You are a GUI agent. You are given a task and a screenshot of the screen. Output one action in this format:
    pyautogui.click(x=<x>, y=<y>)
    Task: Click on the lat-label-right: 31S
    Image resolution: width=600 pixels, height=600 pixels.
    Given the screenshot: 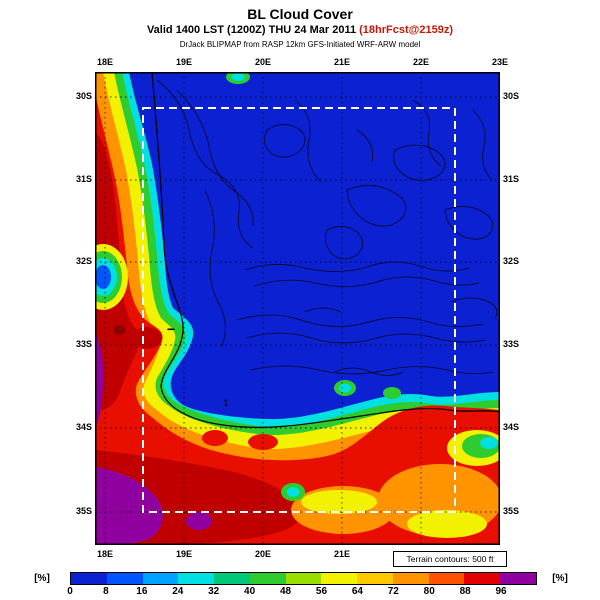 What is the action you would take?
    pyautogui.click(x=511, y=179)
    